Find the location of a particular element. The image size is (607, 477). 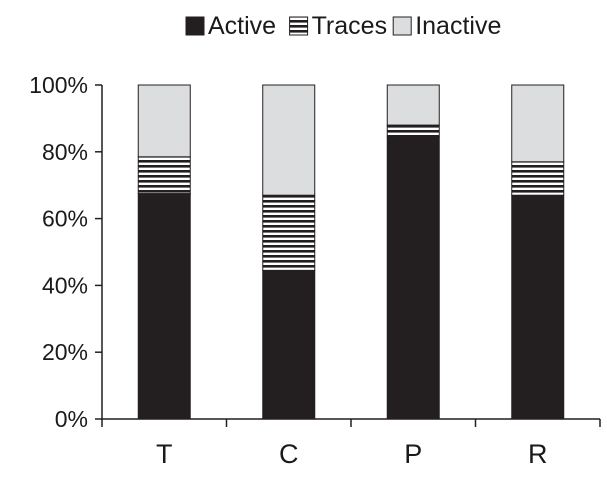

legend-label-active: Active is located at coordinates (242, 26).